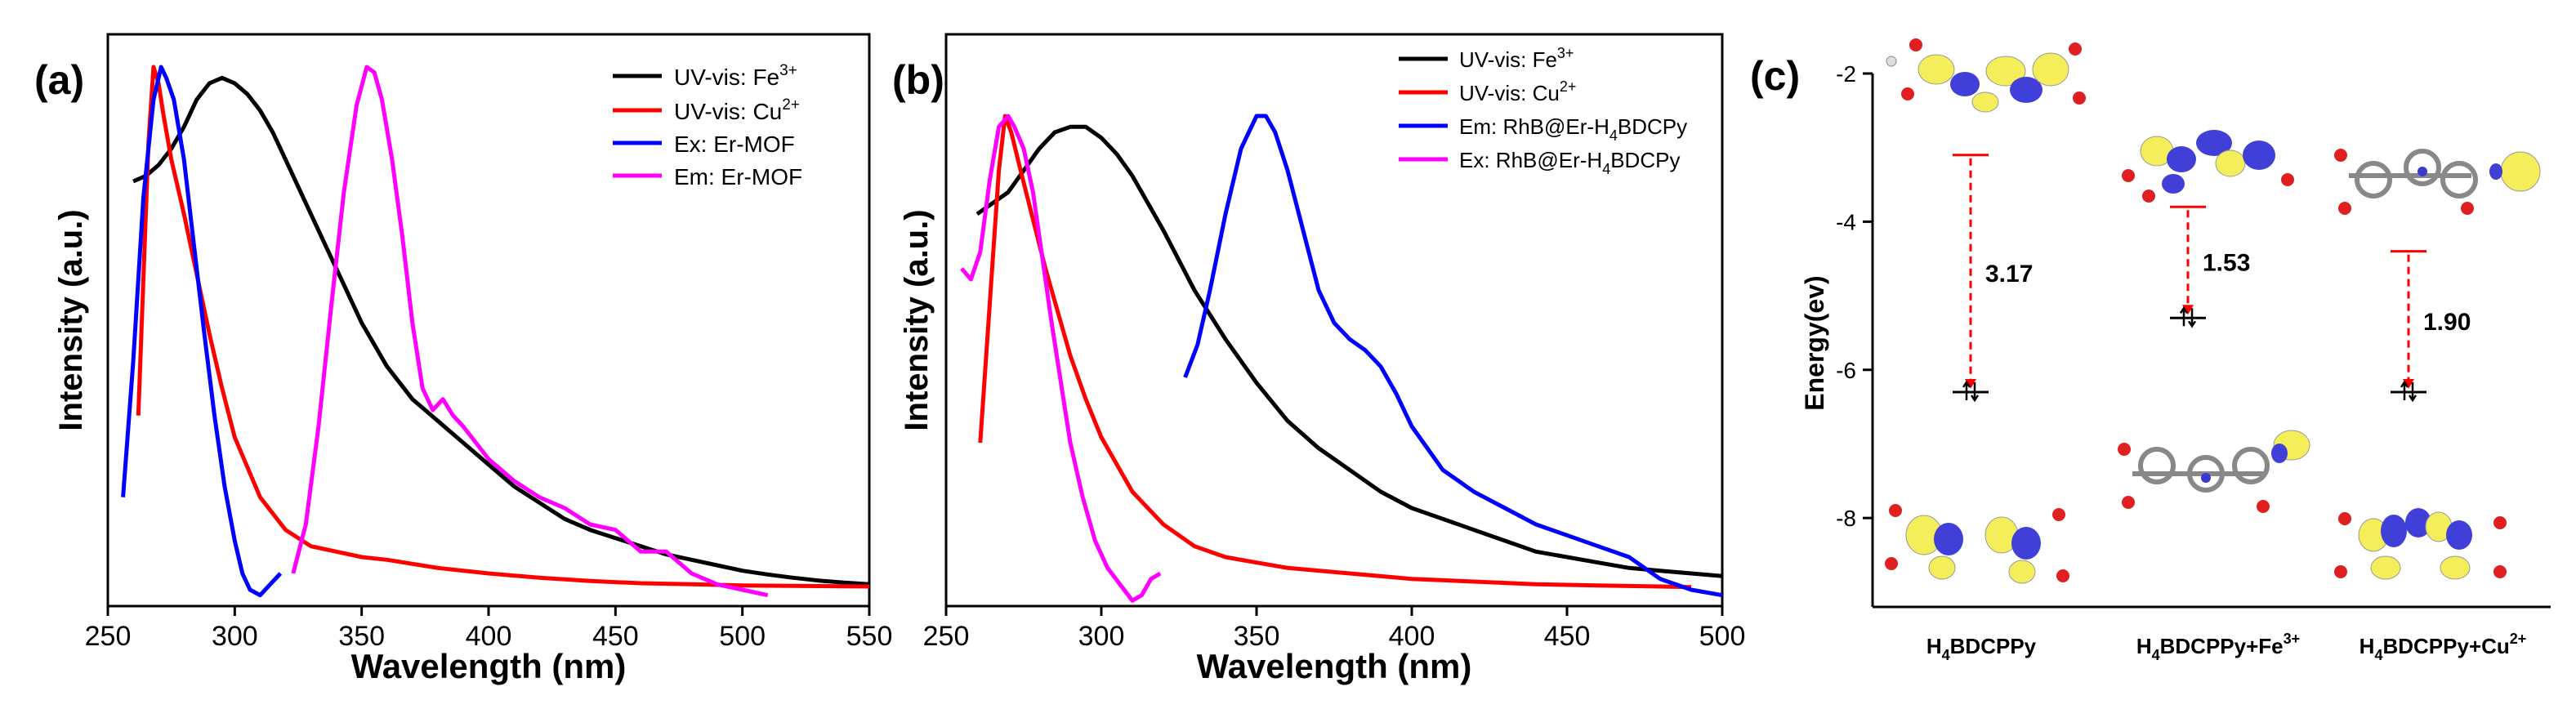 This screenshot has height=718, width=2576. Describe the element at coordinates (2447, 322) in the screenshot. I see `gap-value-label: 1.90` at that location.